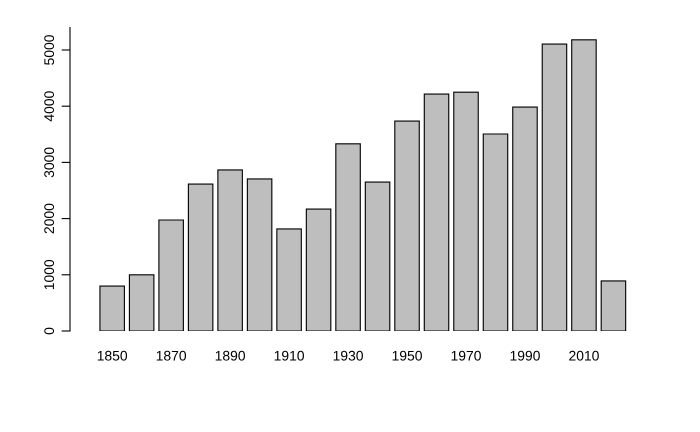 The width and height of the screenshot is (700, 432). I want to click on y-tick-label: 3000, so click(49, 162).